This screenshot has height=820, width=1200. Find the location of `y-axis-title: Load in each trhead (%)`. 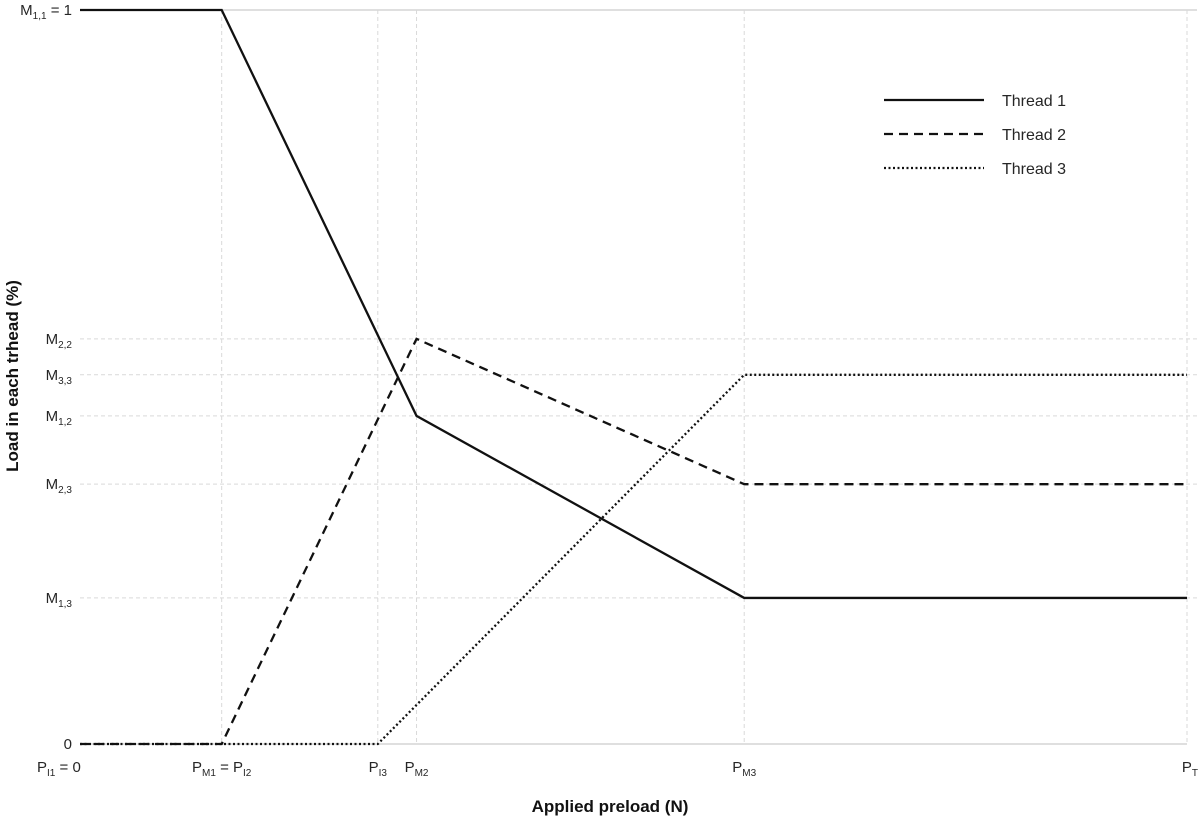

y-axis-title: Load in each trhead (%) is located at coordinates (12, 376).